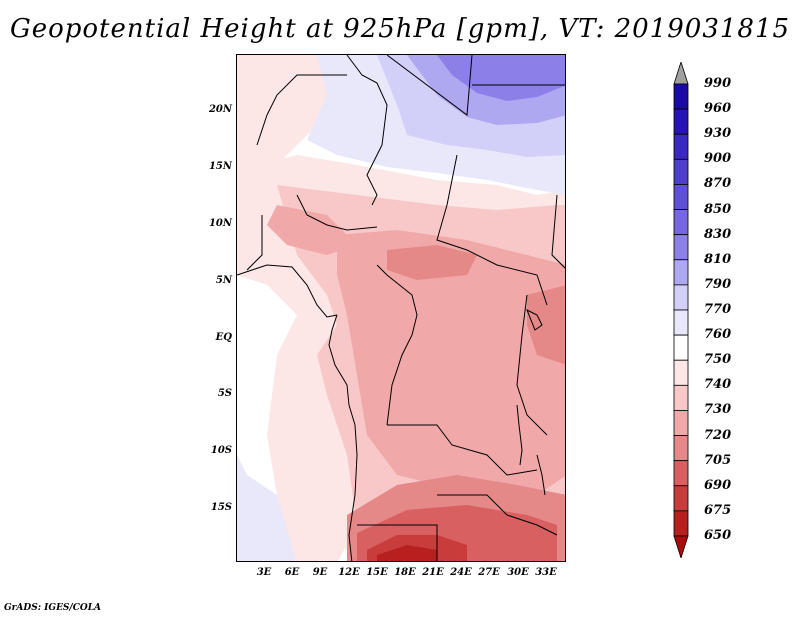 Image resolution: width=800 pixels, height=618 pixels. I want to click on colorbar-label: 770, so click(718, 309).